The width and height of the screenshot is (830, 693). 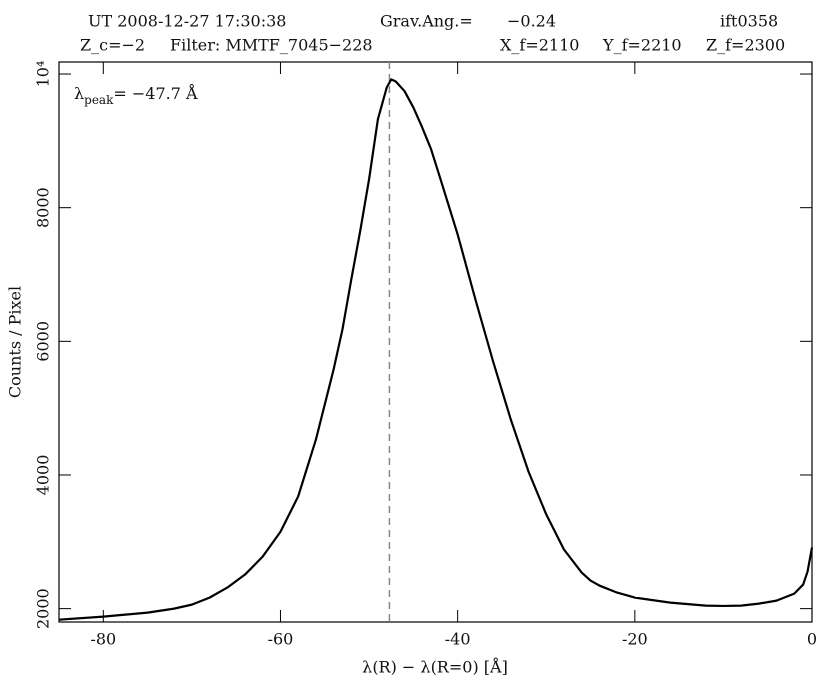 What do you see at coordinates (458, 639) in the screenshot?
I see `x-tick-label: -40` at bounding box center [458, 639].